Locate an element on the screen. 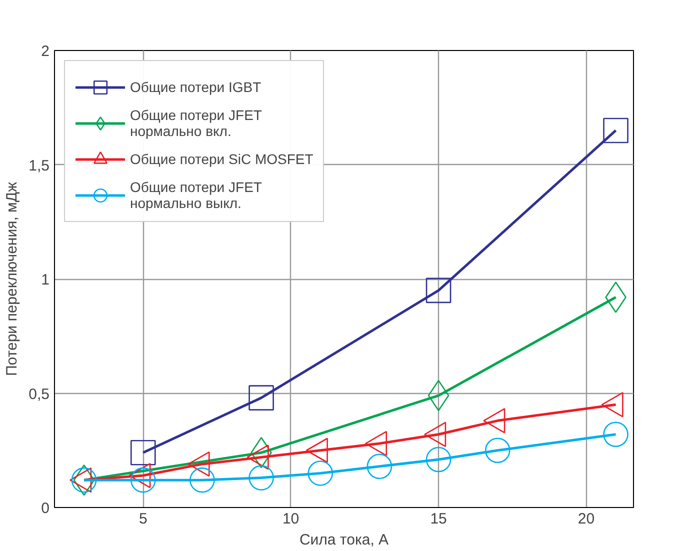 The width and height of the screenshot is (688, 551). y-tick-label: 1 is located at coordinates (45, 280).